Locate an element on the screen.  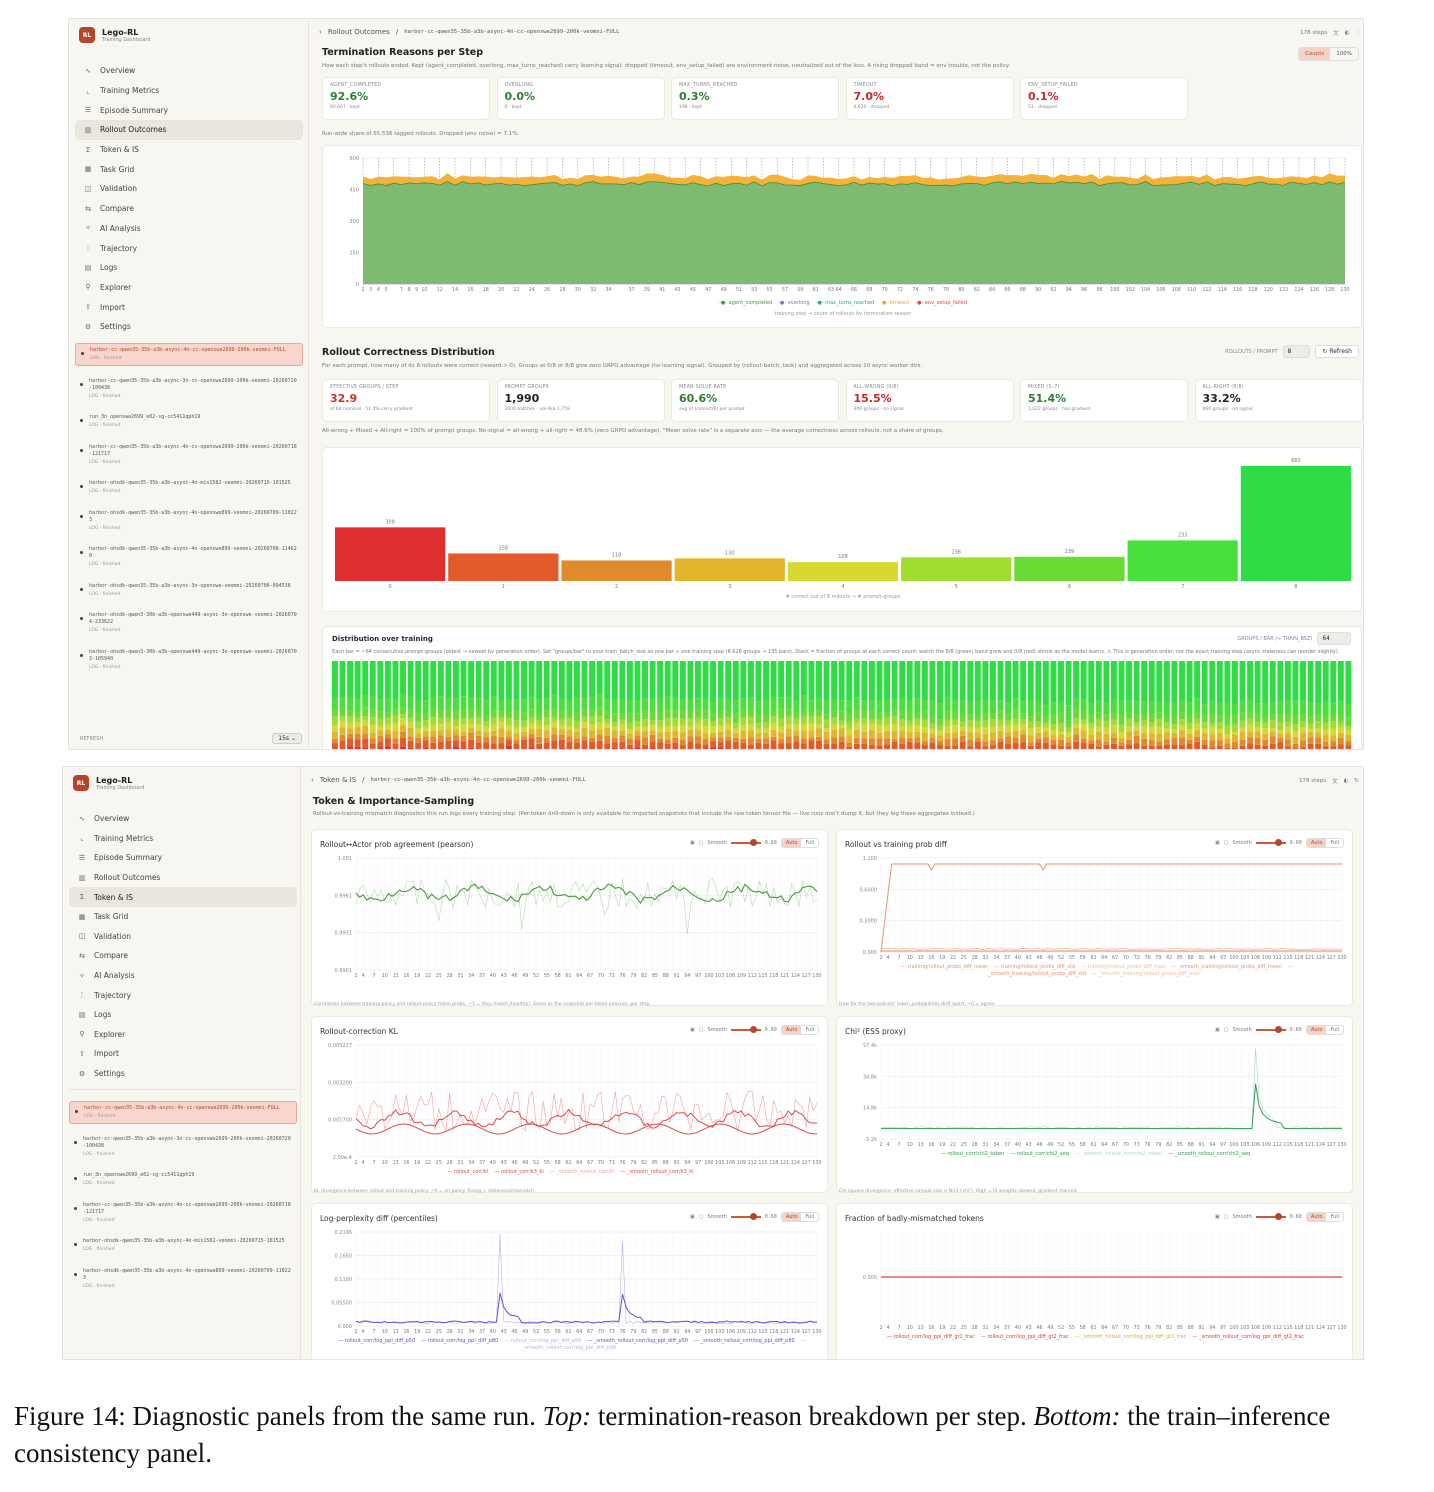
sidebar-item-rollout-outcomes: ▥ Rollout Outcomes is located at coordinates (189, 130).